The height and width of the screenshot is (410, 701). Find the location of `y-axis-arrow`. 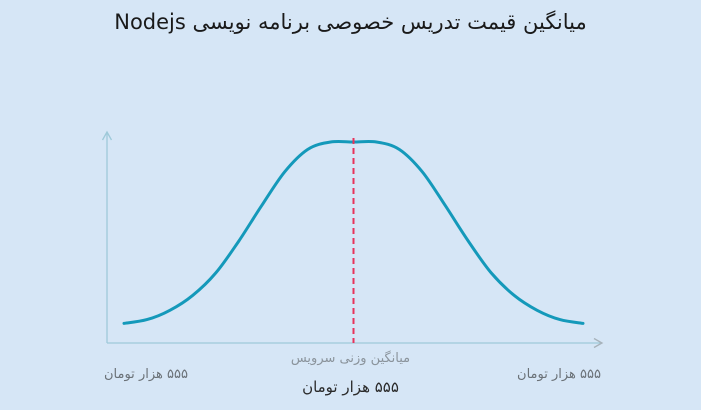

y-axis-arrow is located at coordinates (107, 135).